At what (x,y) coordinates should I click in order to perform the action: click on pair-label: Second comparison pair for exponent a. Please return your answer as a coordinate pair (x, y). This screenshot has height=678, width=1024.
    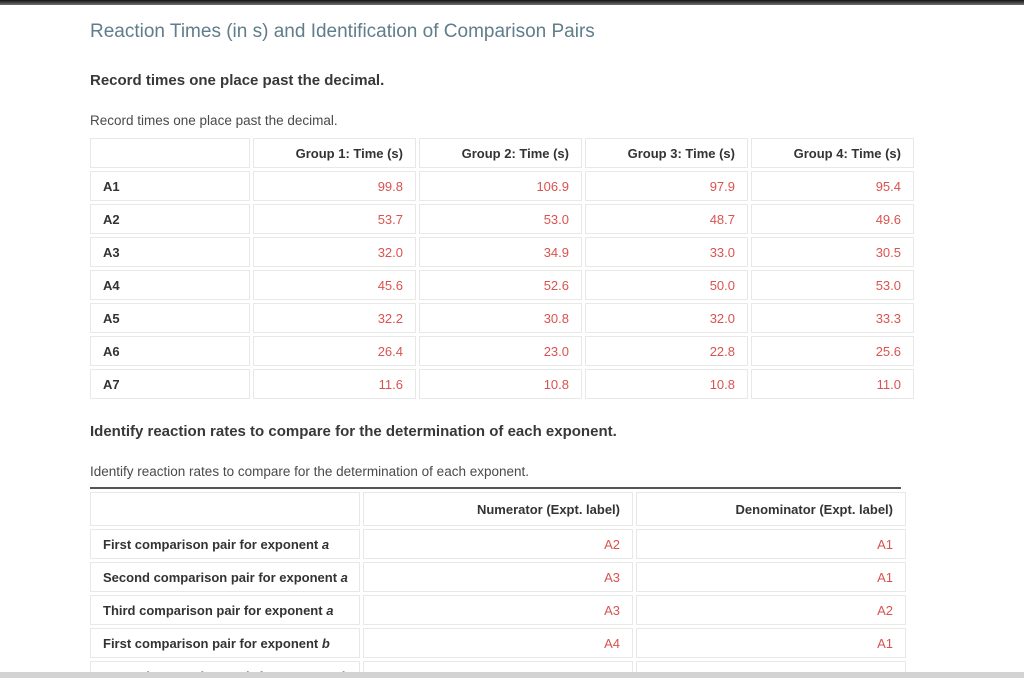
    Looking at the image, I should click on (225, 577).